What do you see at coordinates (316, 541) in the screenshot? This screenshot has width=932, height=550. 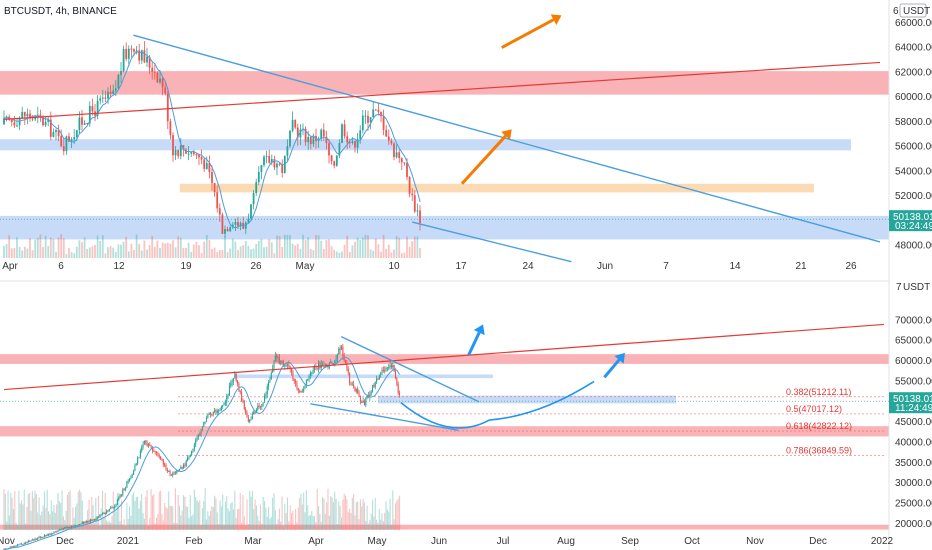 I see `p2-x-tick-label-5: Apr` at bounding box center [316, 541].